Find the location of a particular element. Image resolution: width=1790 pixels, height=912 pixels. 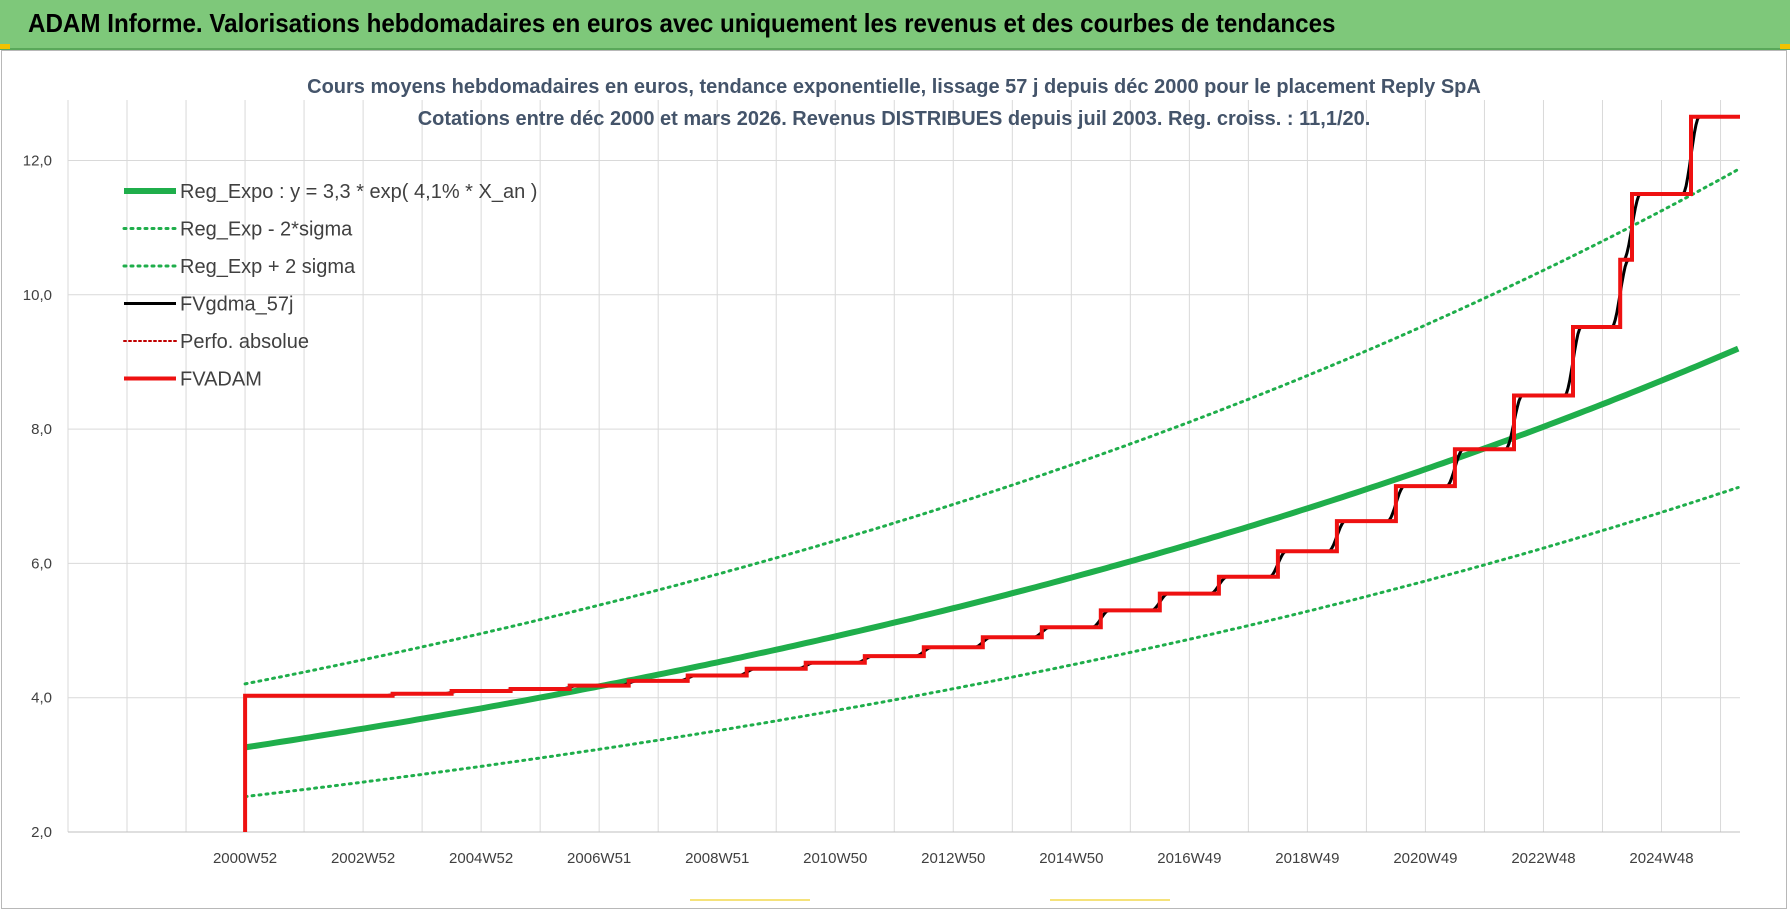

legend-label: Perfo. absolue is located at coordinates (244, 342).